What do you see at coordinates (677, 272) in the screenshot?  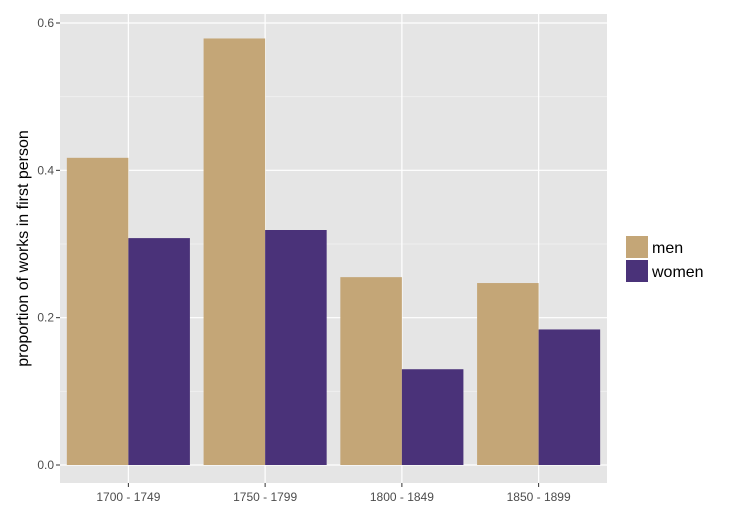 I see `legend-label-women: women` at bounding box center [677, 272].